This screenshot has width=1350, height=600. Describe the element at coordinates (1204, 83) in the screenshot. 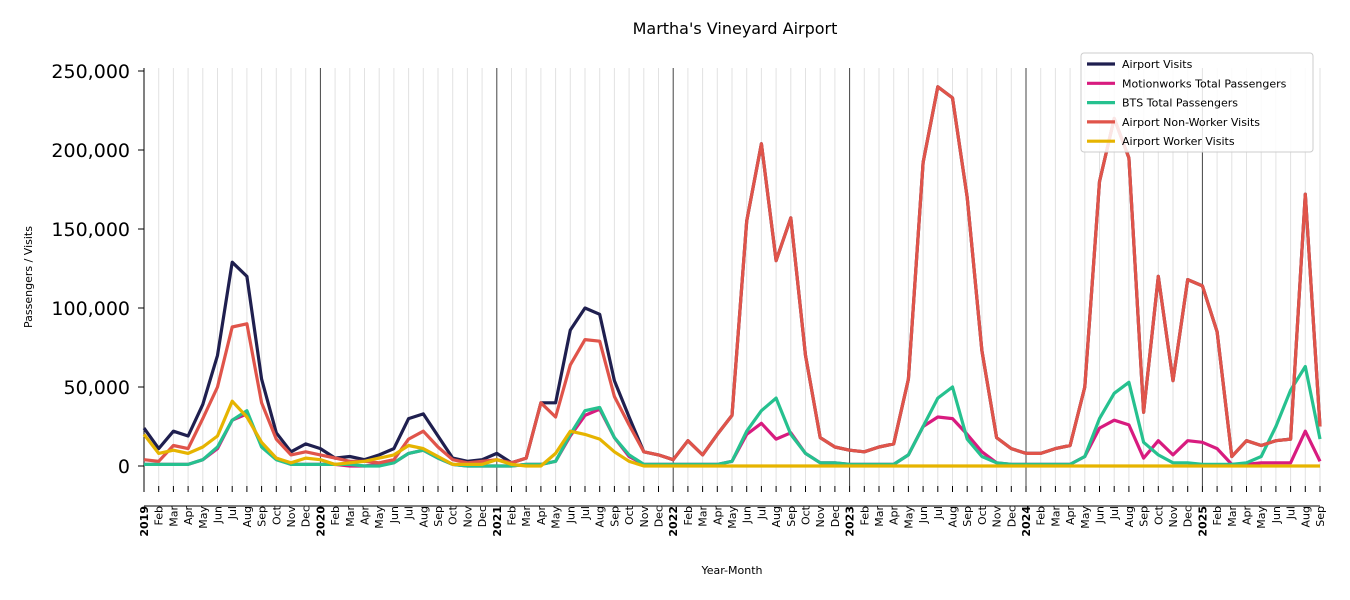

I see `legend-label: Motionworks Total Passengers` at that location.